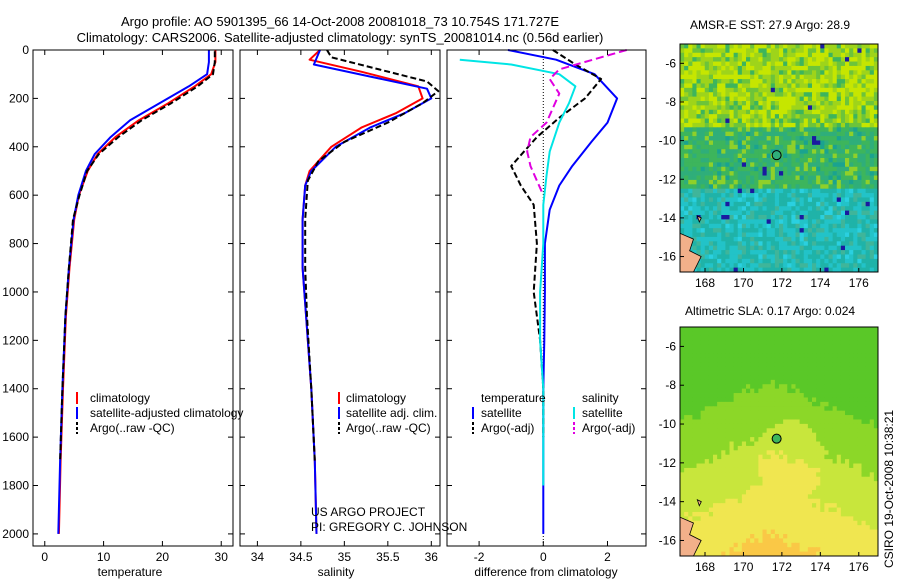 This screenshot has width=900, height=580. What do you see at coordinates (779, 441) in the screenshot?
I see `heatmap-cells` at bounding box center [779, 441].